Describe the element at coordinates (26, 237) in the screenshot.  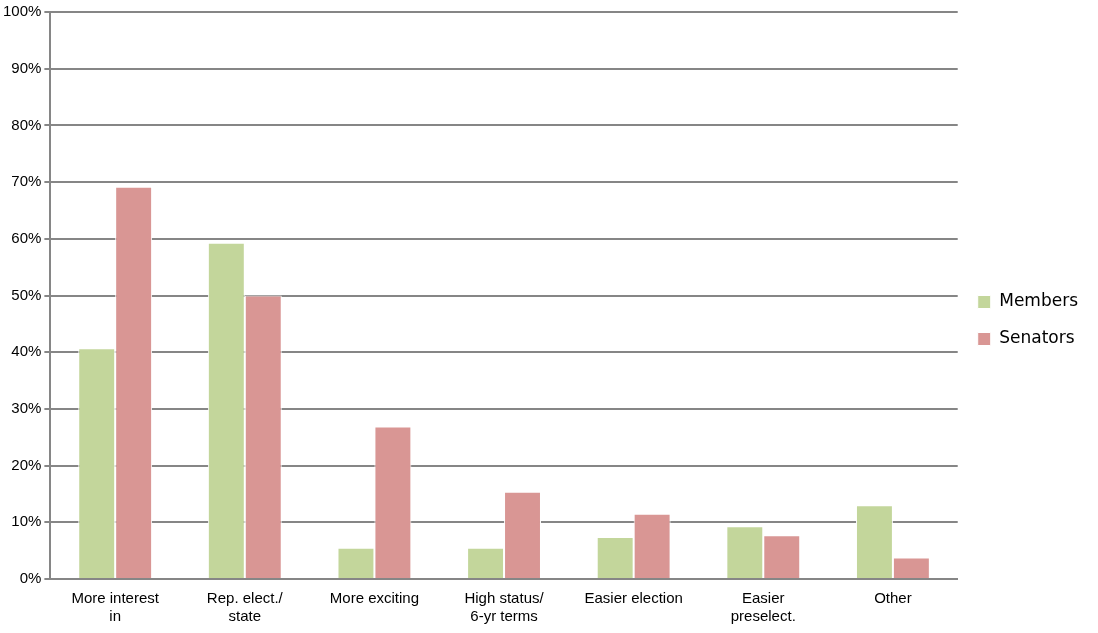
I see `y-tick-label: 60%` at that location.